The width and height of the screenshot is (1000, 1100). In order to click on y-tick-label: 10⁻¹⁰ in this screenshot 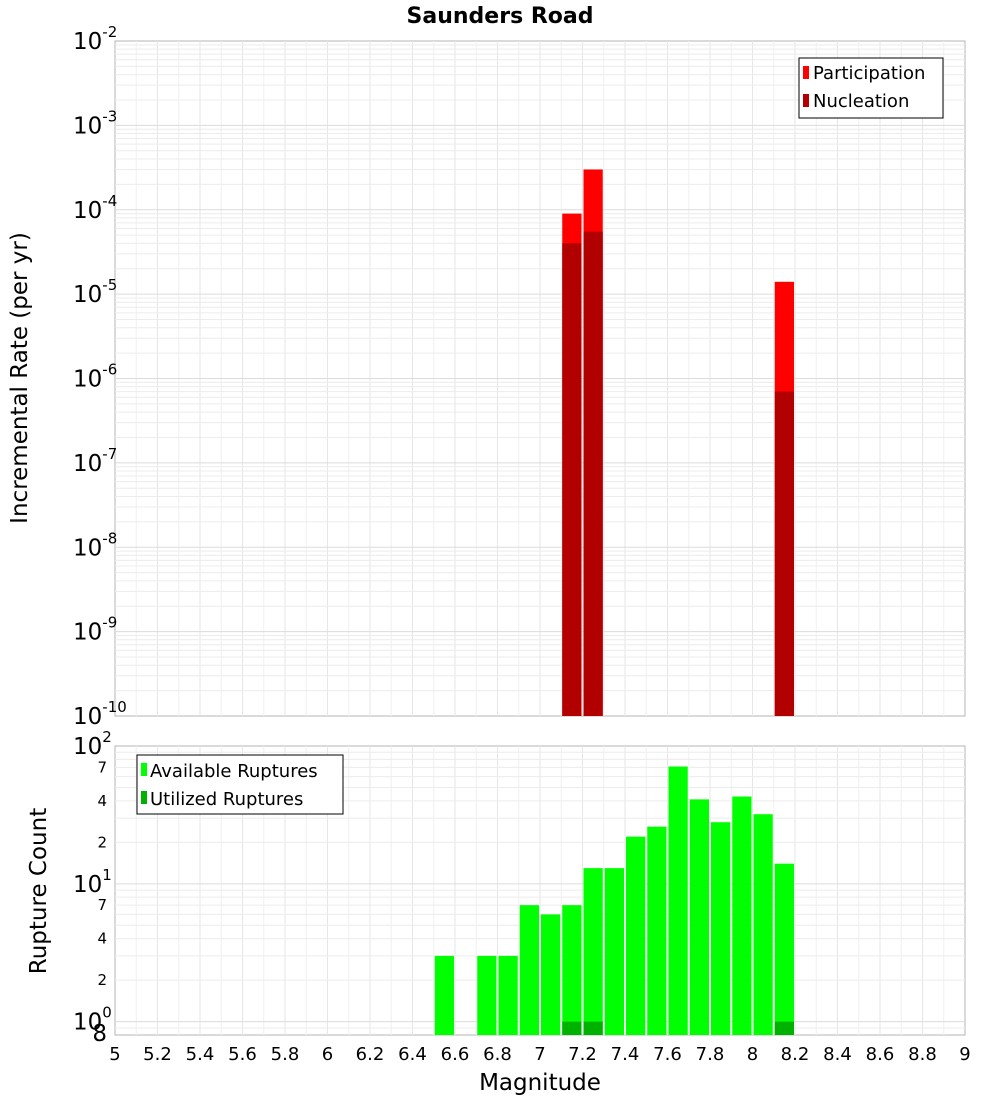, I will do `click(100, 714)`.